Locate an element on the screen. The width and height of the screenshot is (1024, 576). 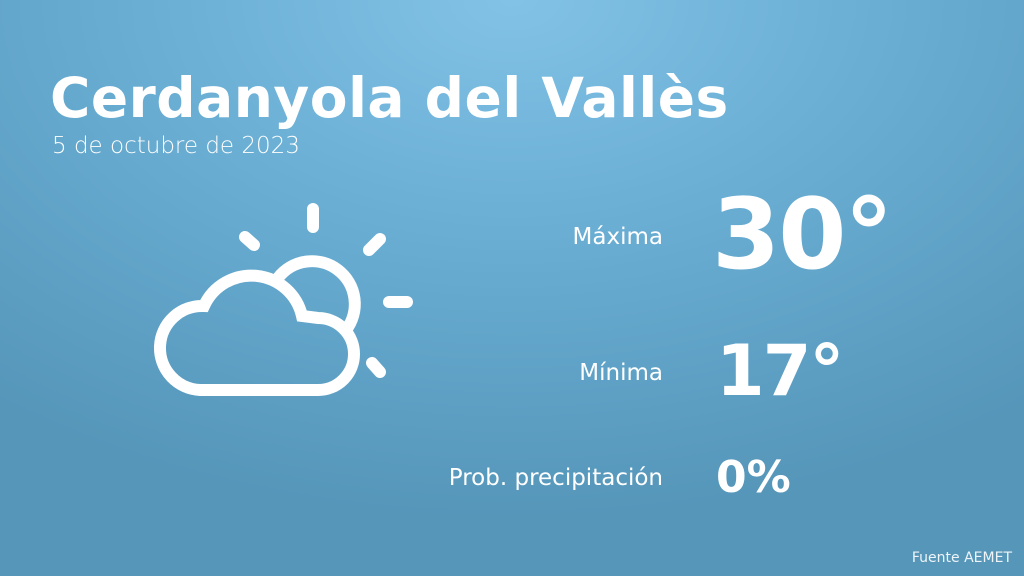
forecast-date: 5 de octubre de 2023 is located at coordinates (176, 146).